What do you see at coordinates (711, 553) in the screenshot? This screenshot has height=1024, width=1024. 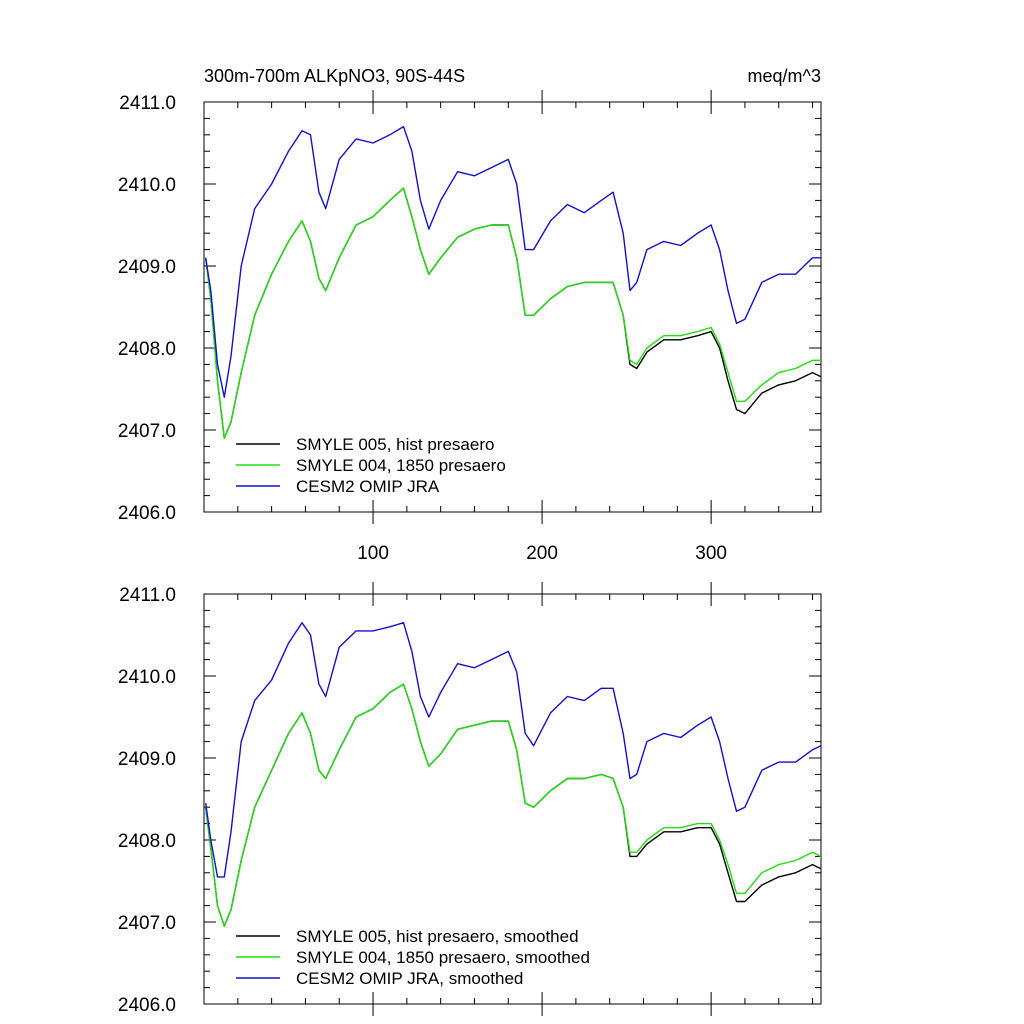 I see `x-tick-label: 300` at bounding box center [711, 553].